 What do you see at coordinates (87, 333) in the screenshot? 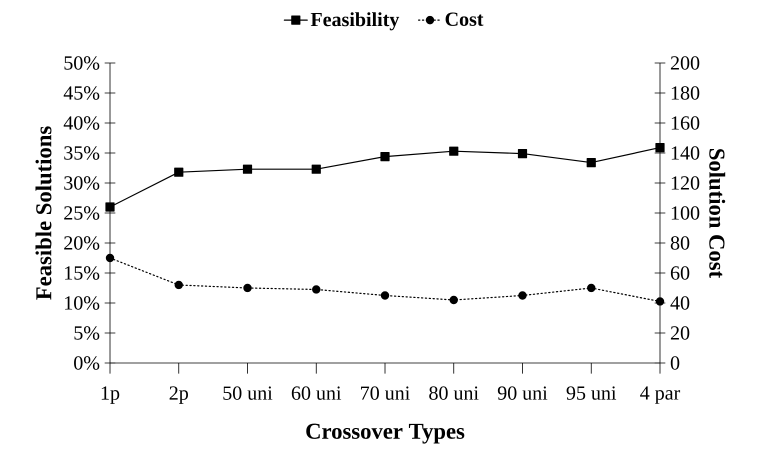
I see `y-tick-label: 5%` at bounding box center [87, 333].